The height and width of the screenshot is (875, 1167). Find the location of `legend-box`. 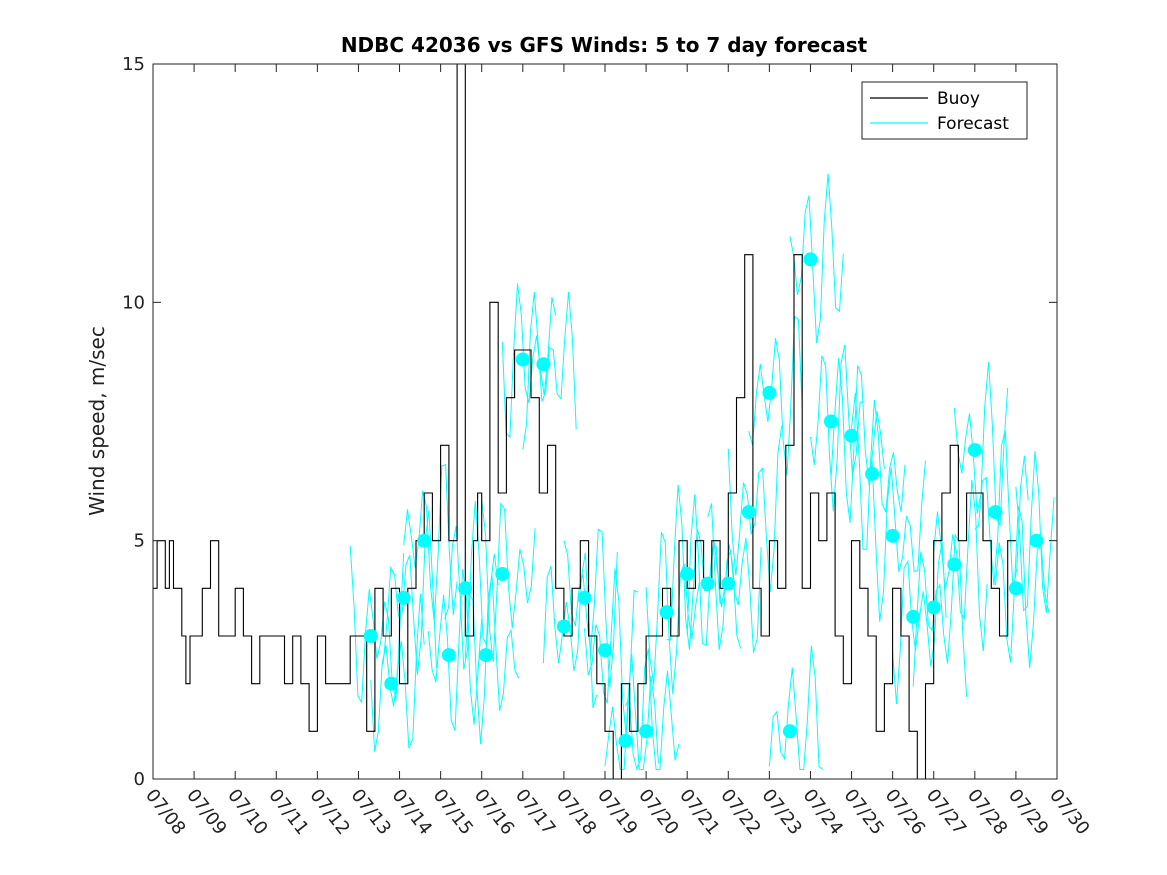

legend-box is located at coordinates (944, 110).